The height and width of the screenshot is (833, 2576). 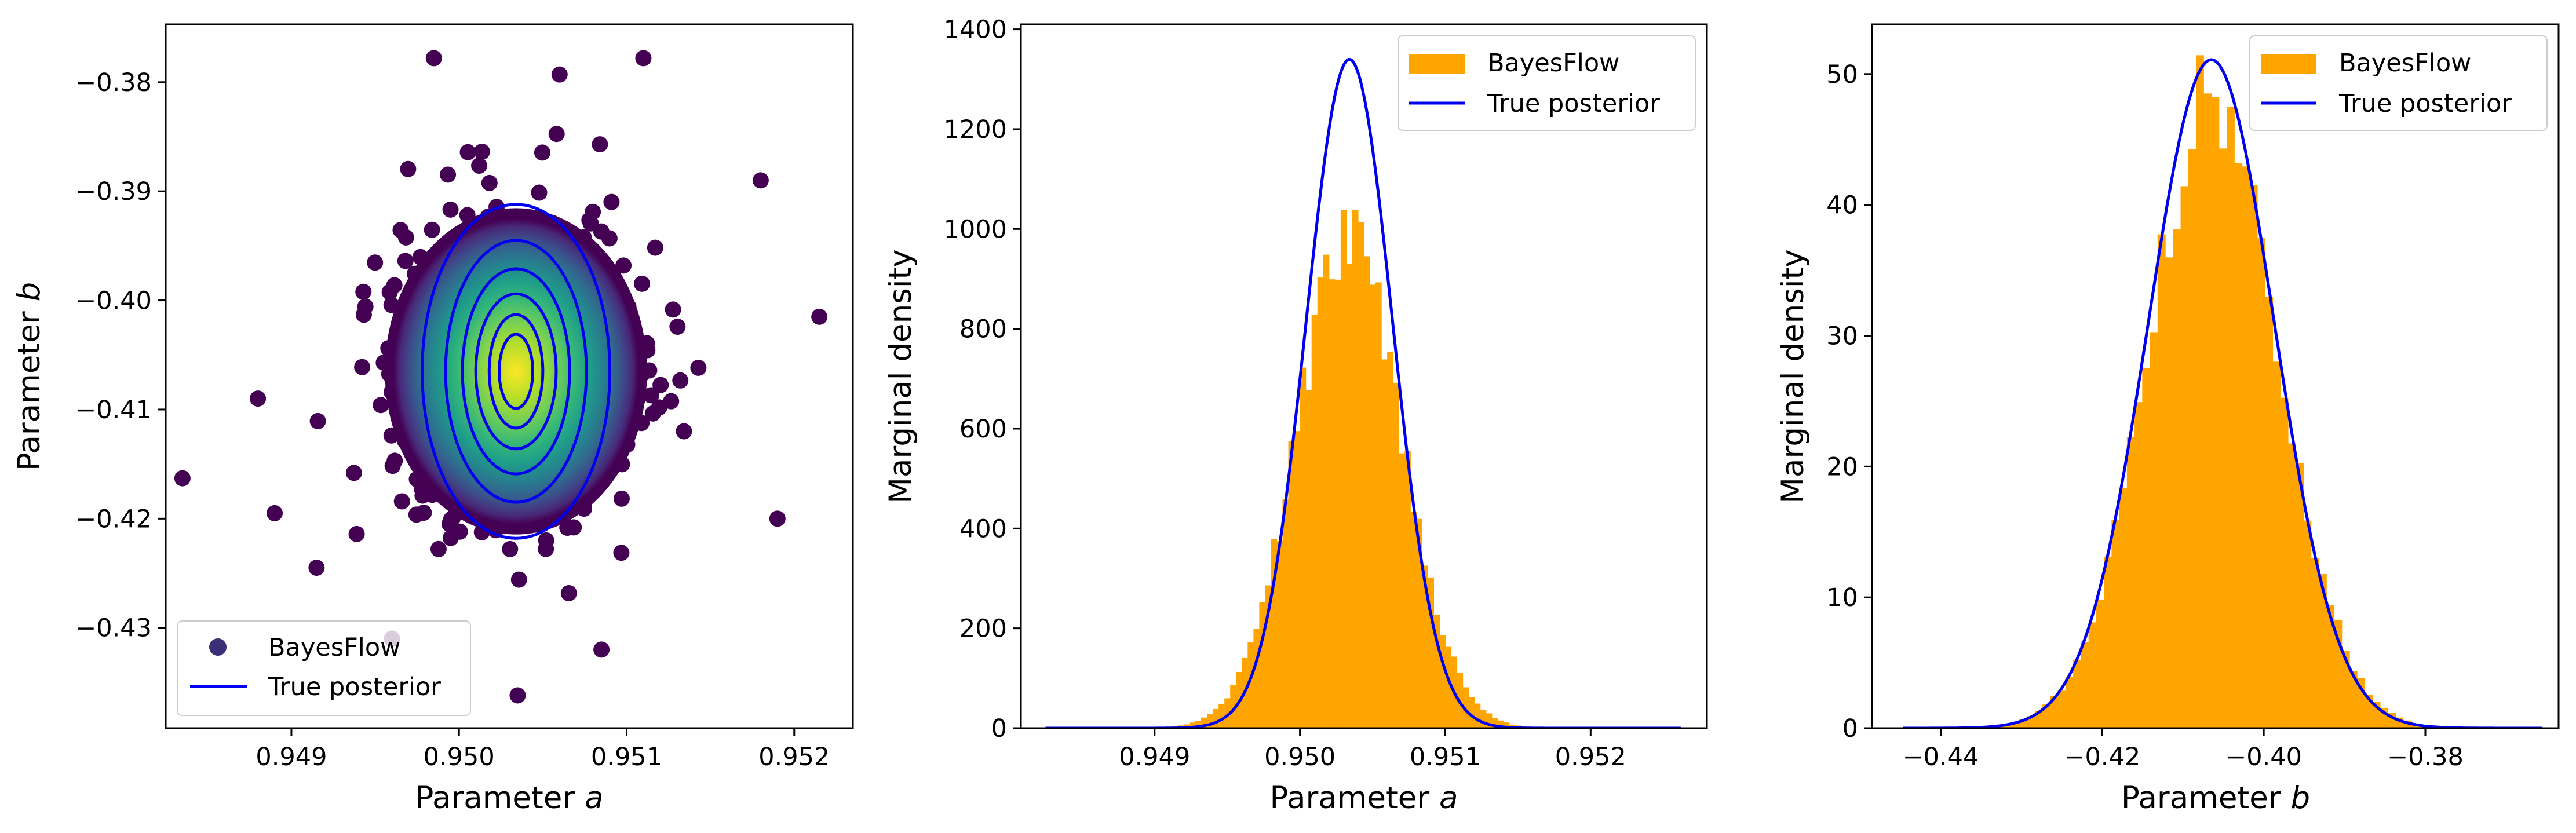 What do you see at coordinates (1941, 758) in the screenshot?
I see `x-tick-label: −0.44` at bounding box center [1941, 758].